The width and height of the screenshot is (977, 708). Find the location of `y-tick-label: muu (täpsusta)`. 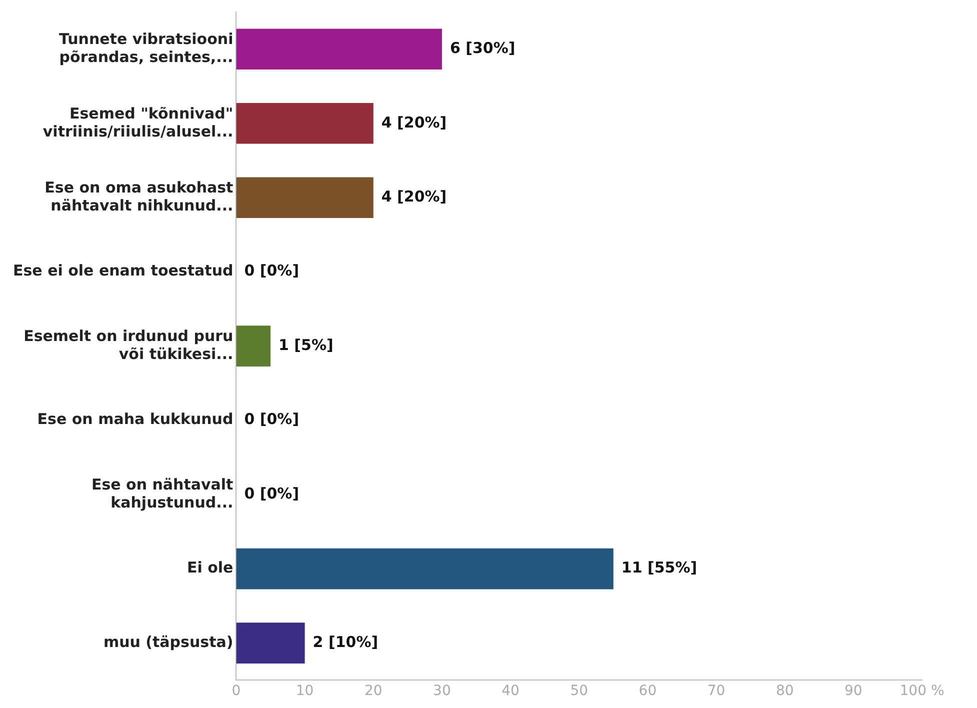

y-tick-label: muu (täpsusta) is located at coordinates (168, 641).